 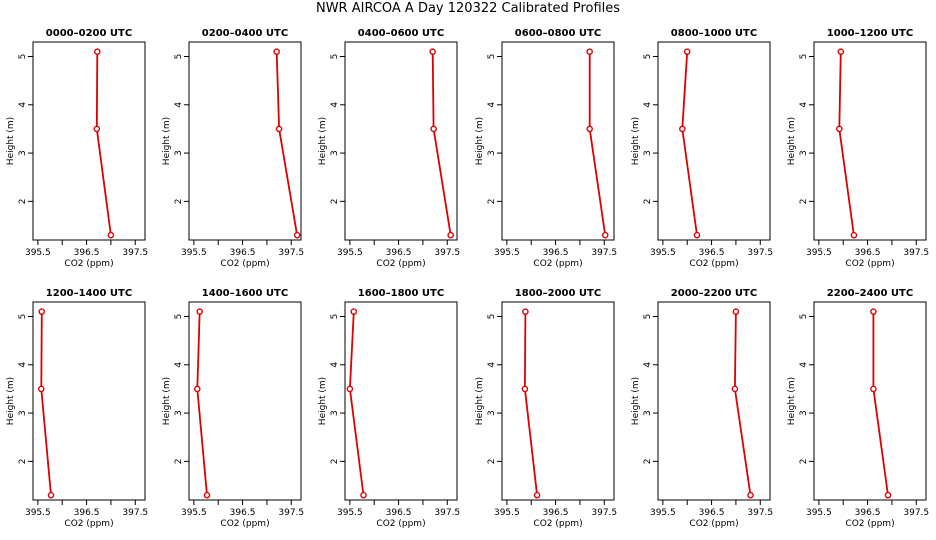 What do you see at coordinates (558, 293) in the screenshot?
I see `panel-title: 1800–2000 UTC` at bounding box center [558, 293].